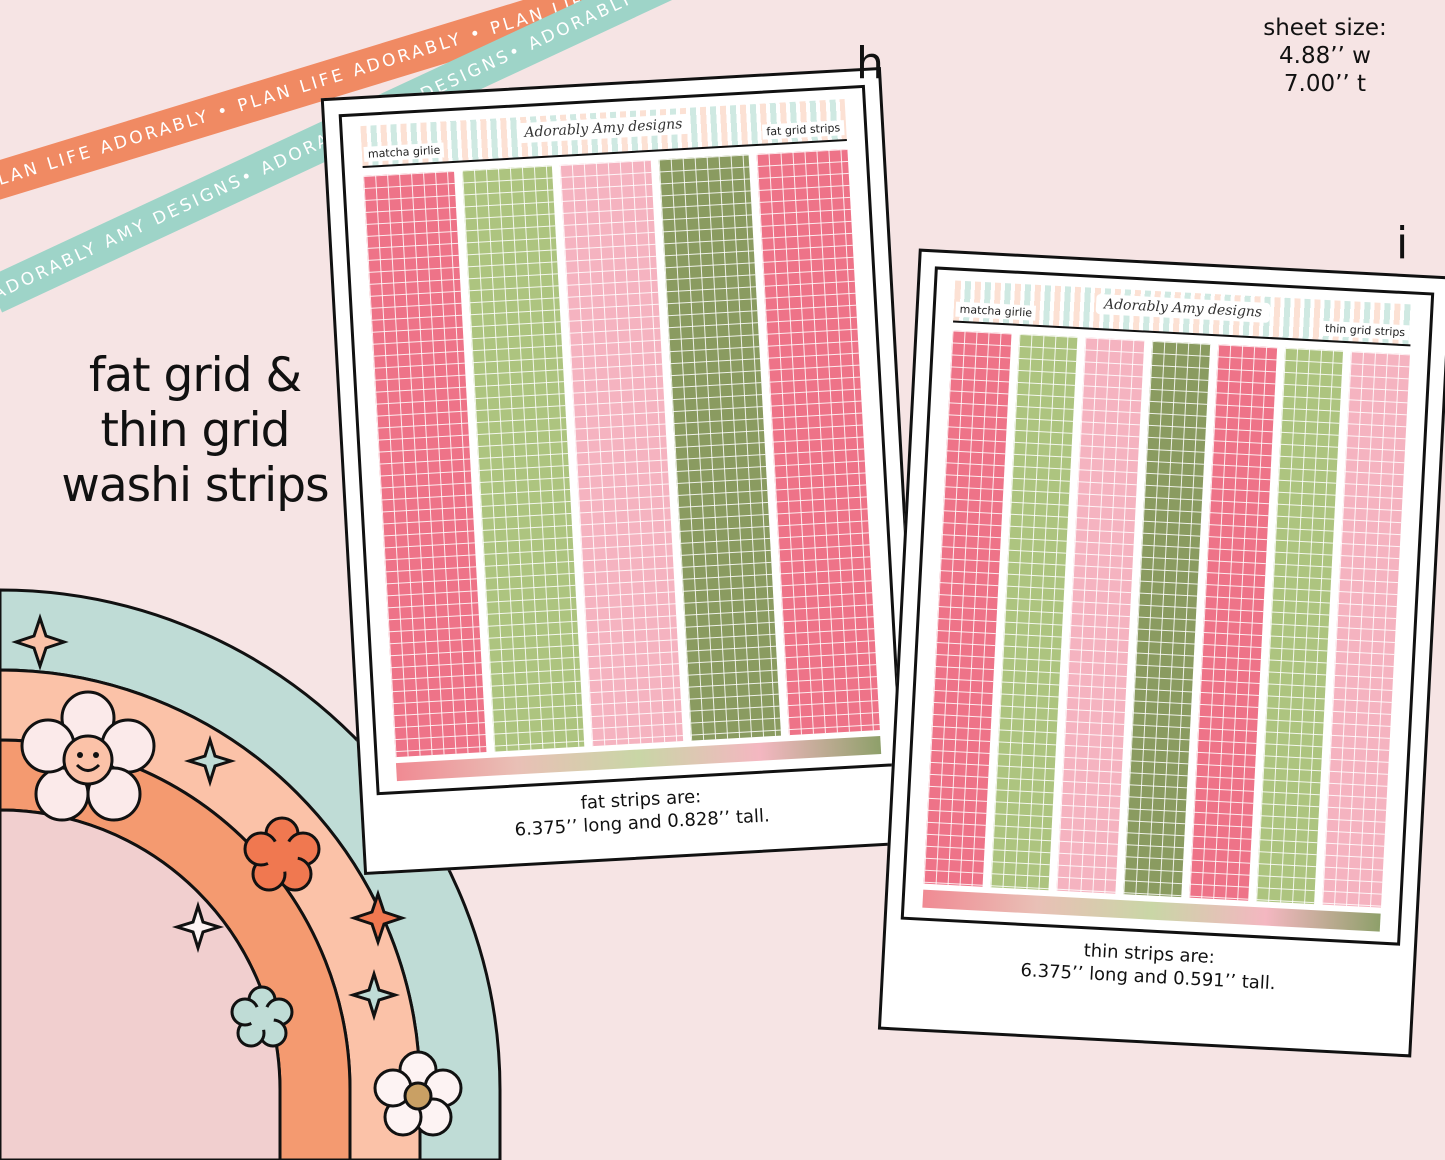 The image size is (1445, 1160). I want to click on sheet-type-label: thin grid strips, so click(1365, 330).